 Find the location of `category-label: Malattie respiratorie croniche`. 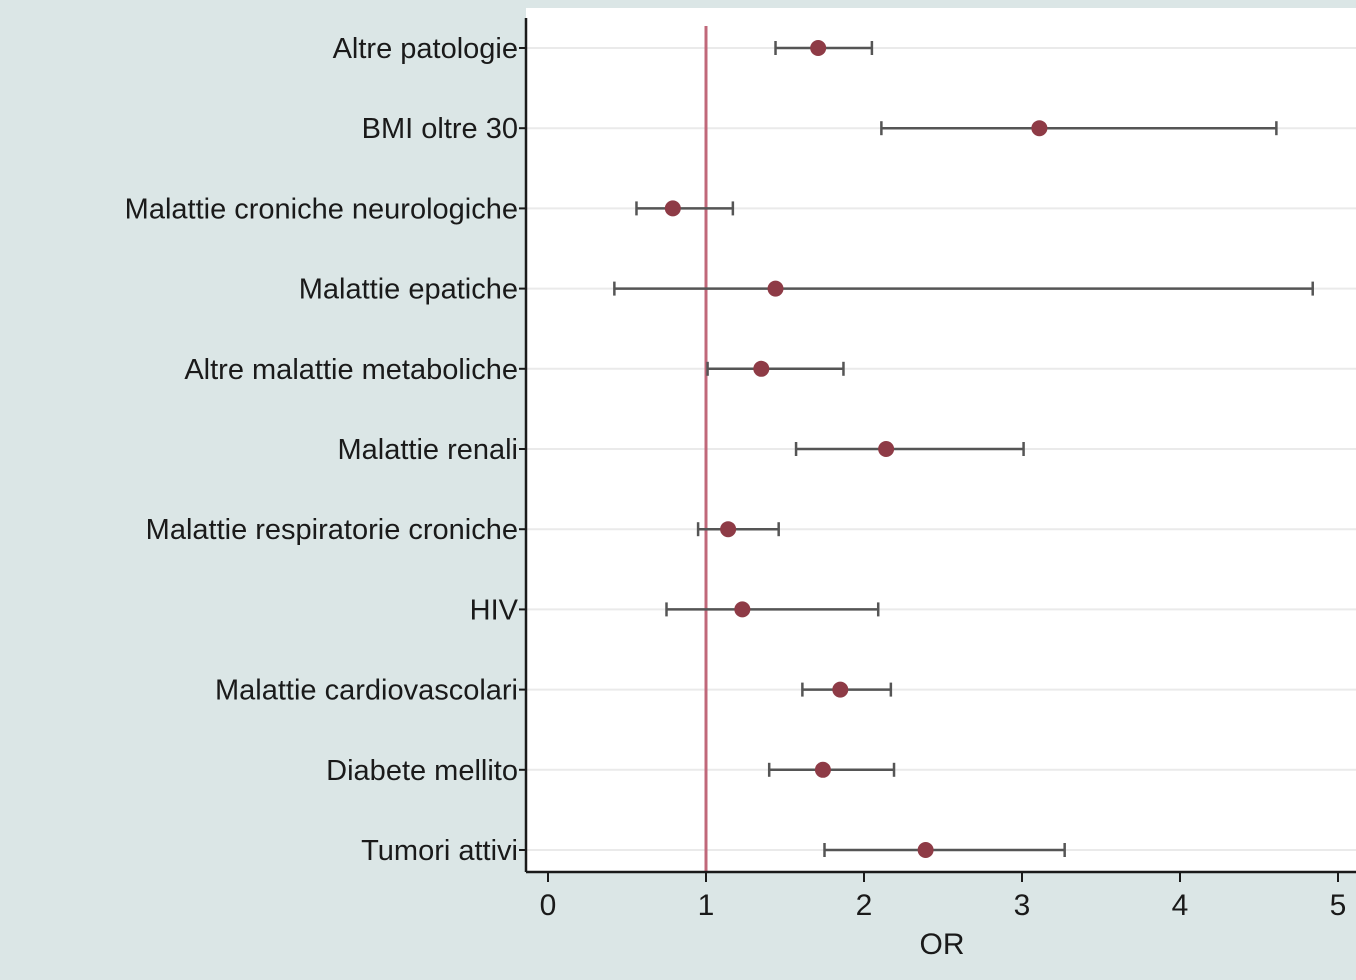

category-label: Malattie respiratorie croniche is located at coordinates (332, 530).